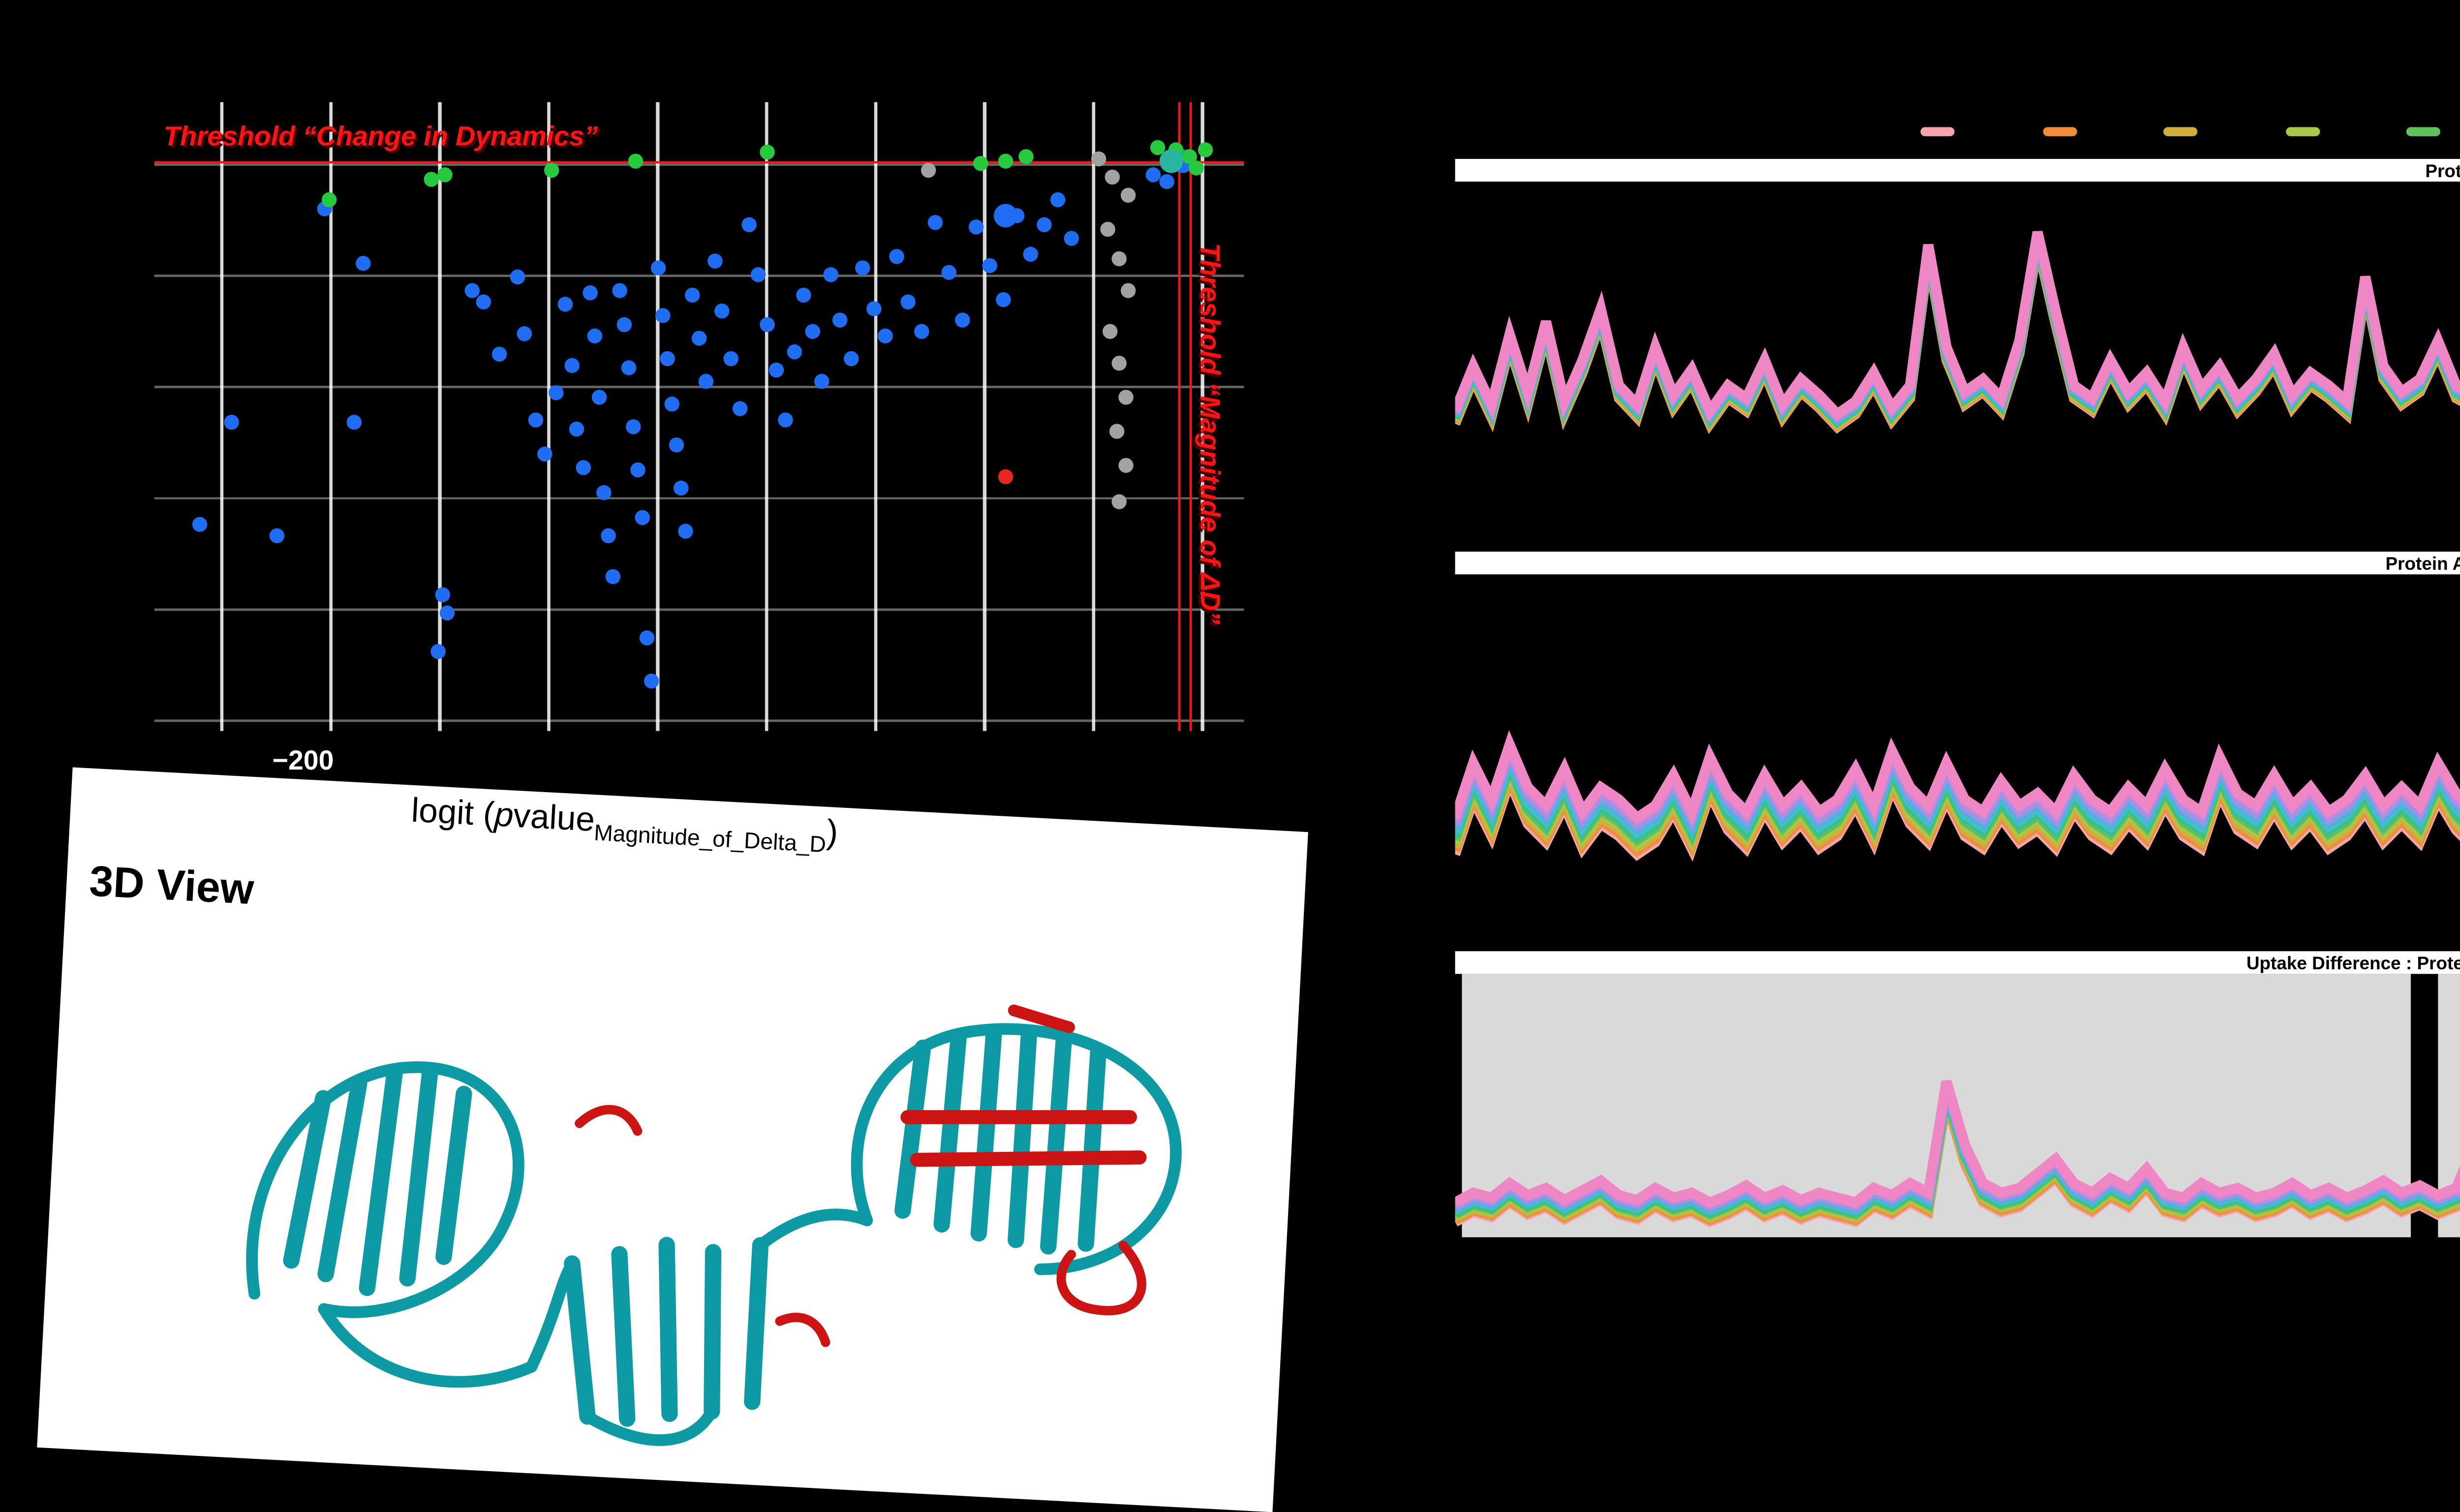 Image resolution: width=2460 pixels, height=1512 pixels. I want to click on uptake-chart-protein-a, so click(1958, 359).